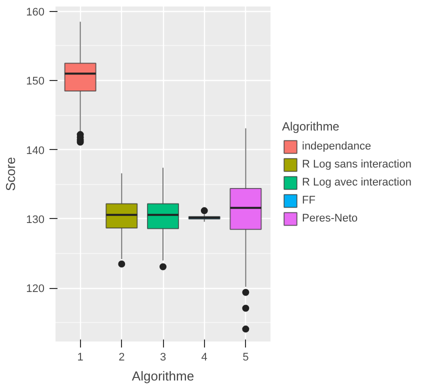 The image size is (426, 389). Describe the element at coordinates (204, 358) in the screenshot. I see `x-tick-label: 4` at that location.